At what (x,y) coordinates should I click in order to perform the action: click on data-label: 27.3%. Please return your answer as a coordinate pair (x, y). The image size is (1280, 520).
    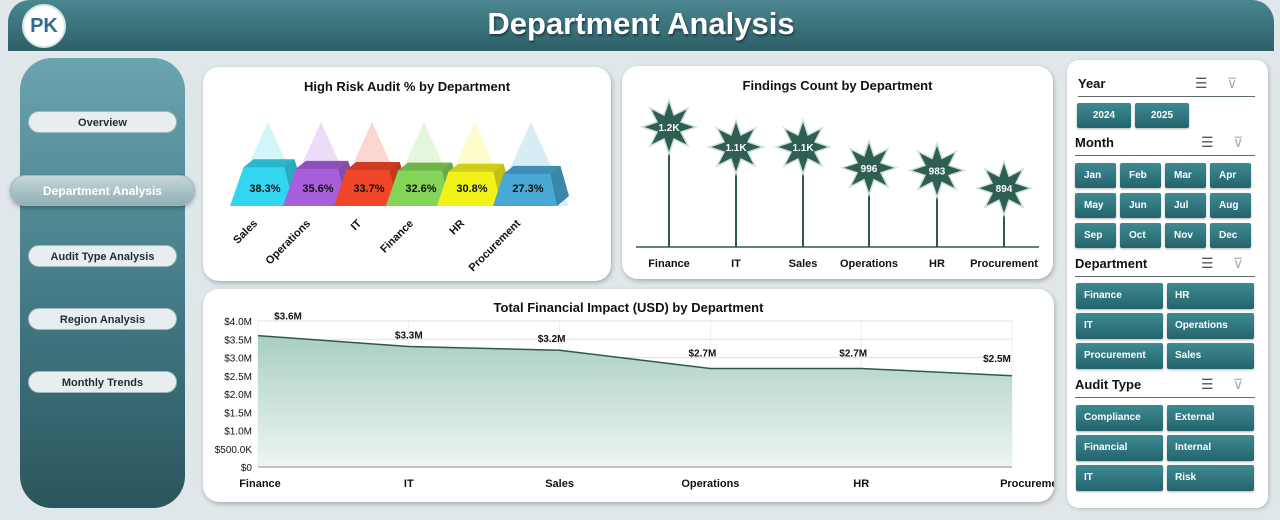
    Looking at the image, I should click on (527, 189).